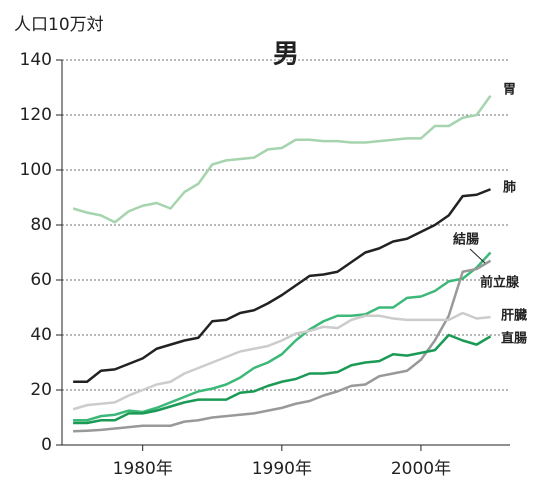 This screenshot has width=533, height=478. What do you see at coordinates (282, 468) in the screenshot?
I see `x-tick-label: 1990年` at bounding box center [282, 468].